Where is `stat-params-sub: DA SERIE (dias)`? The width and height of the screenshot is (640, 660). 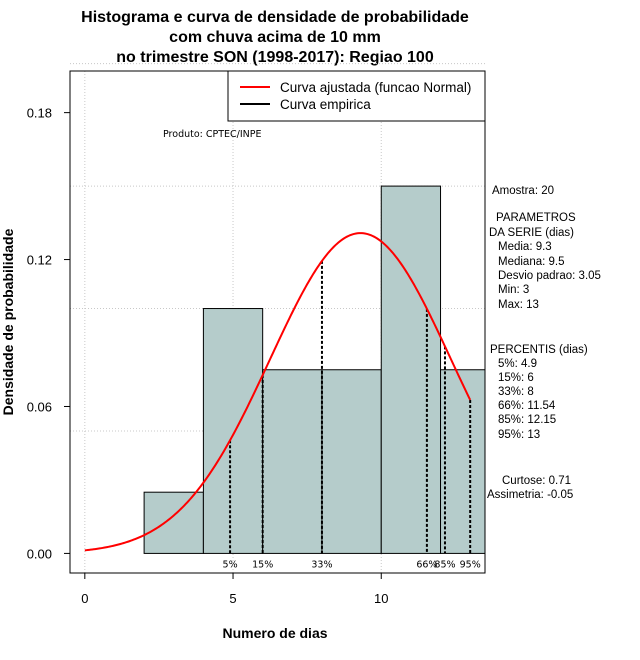
stat-params-sub: DA SERIE (dias) is located at coordinates (531, 233).